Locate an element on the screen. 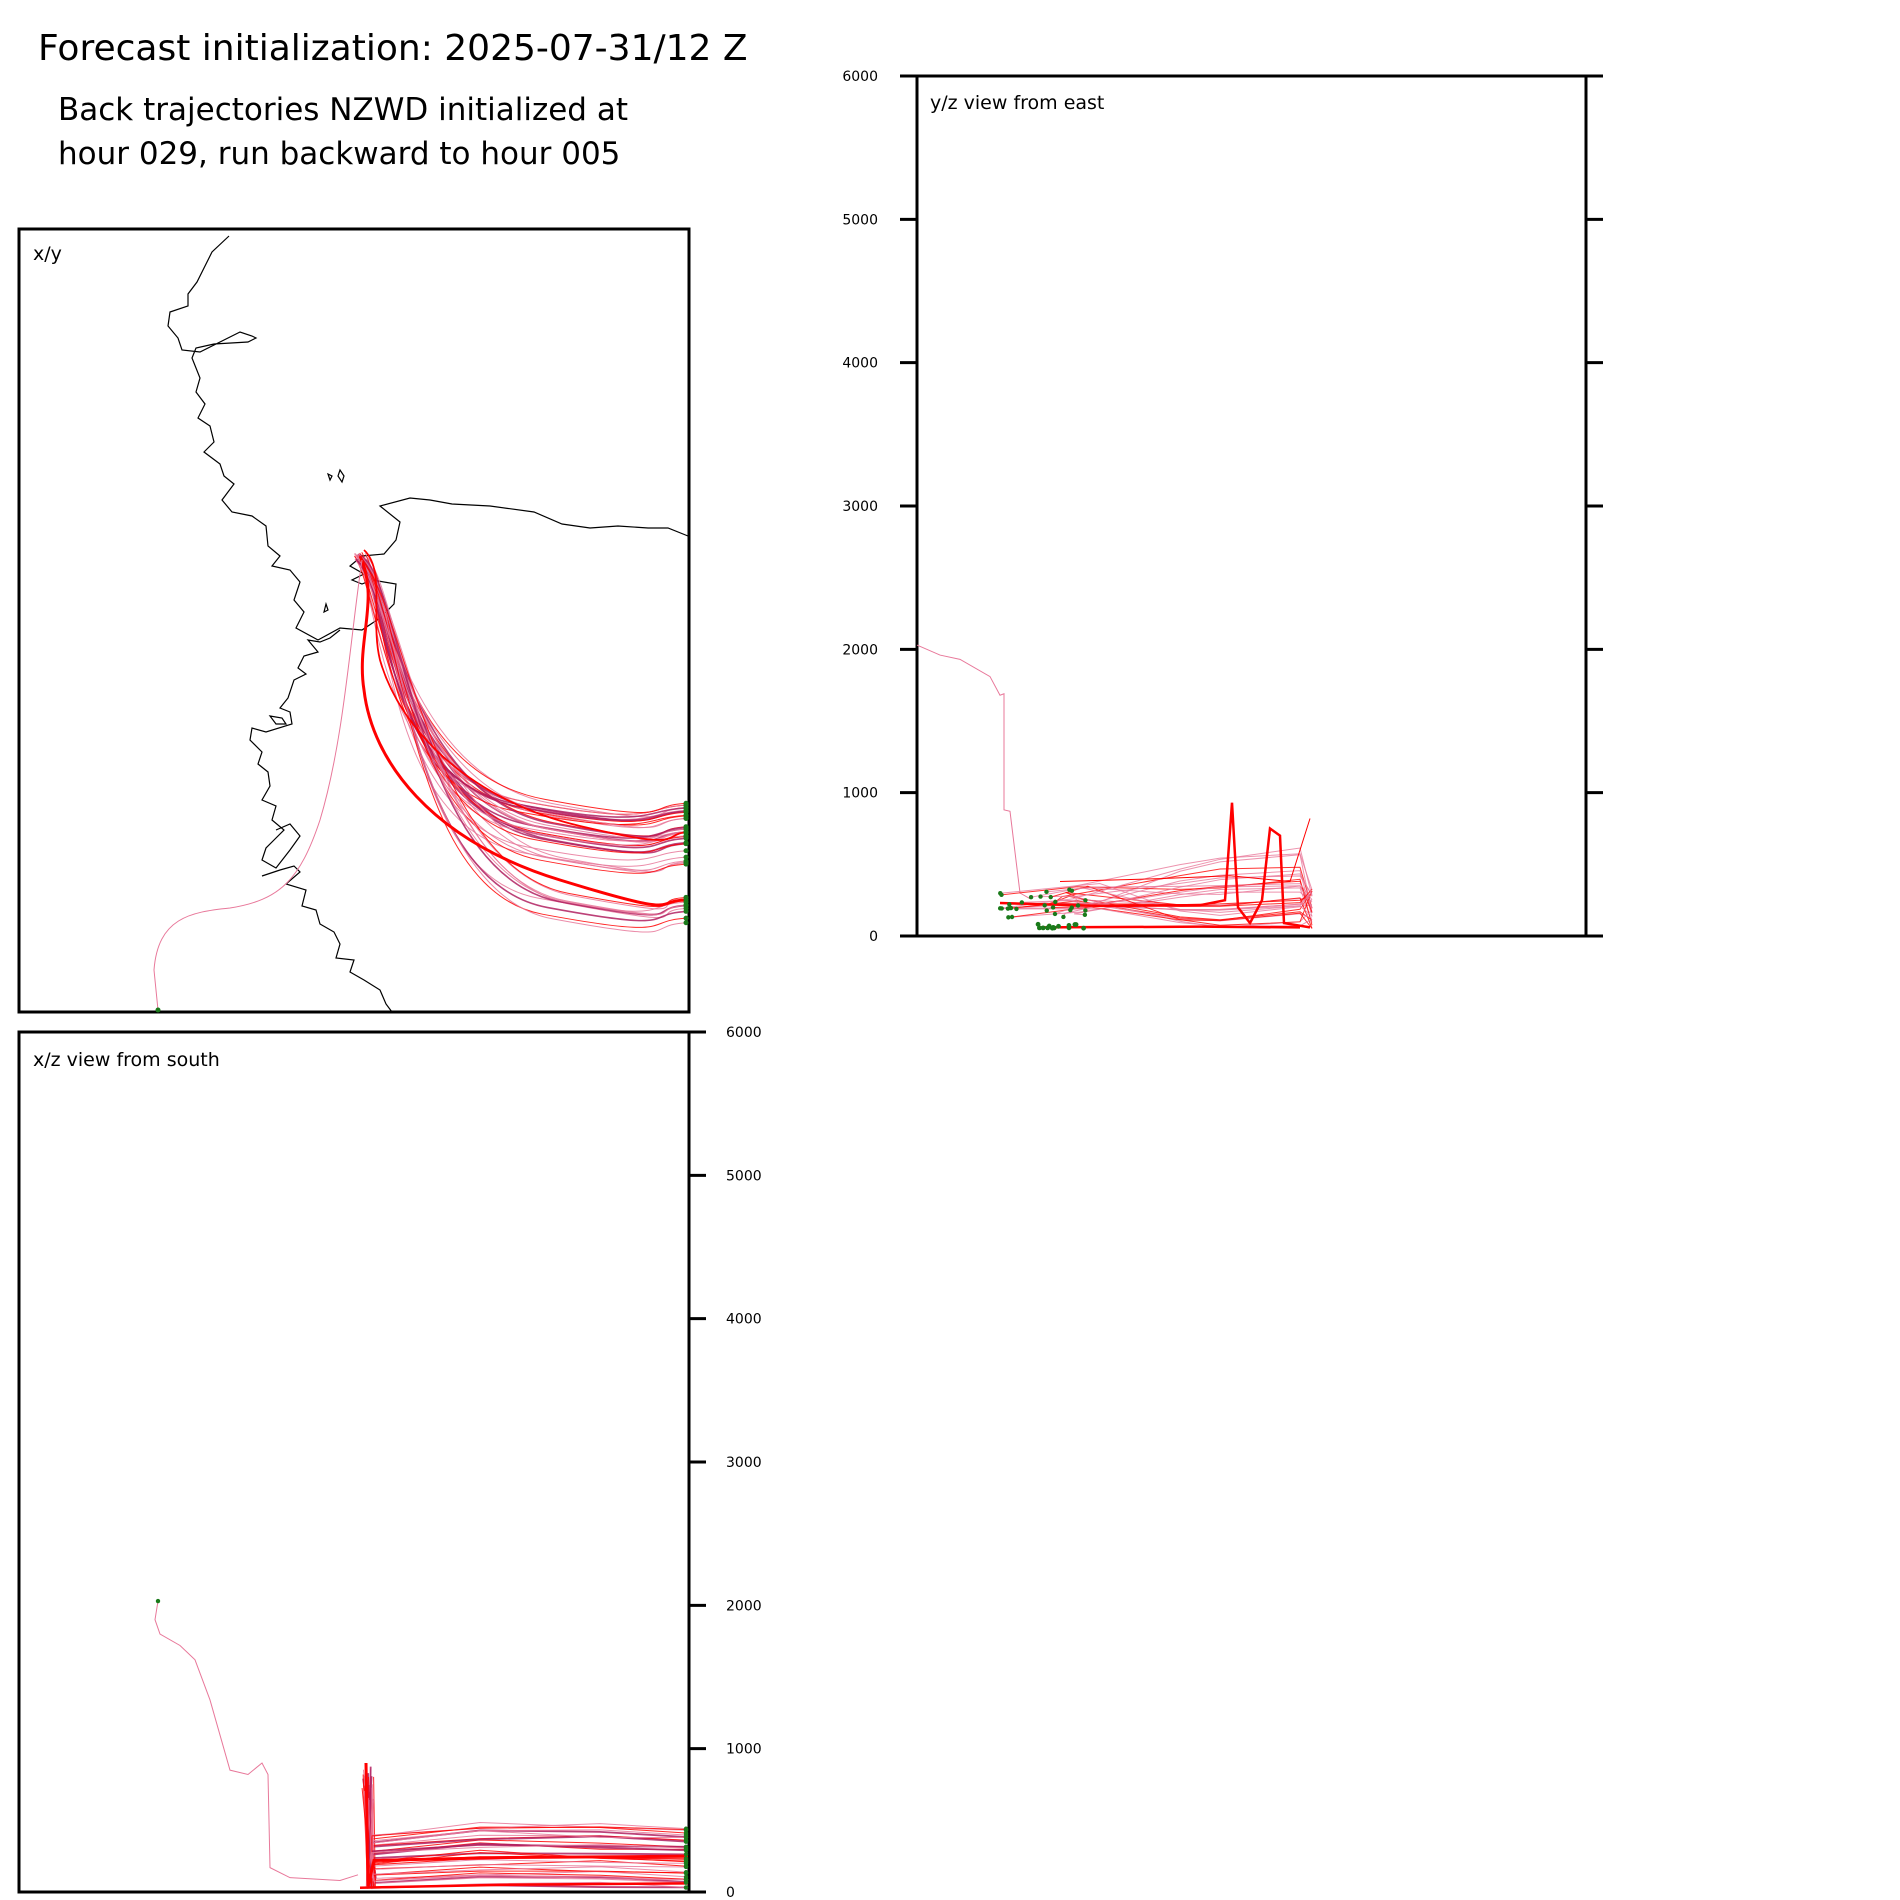 This screenshot has width=1900, height=1900. y-tick-label: 1000 is located at coordinates (860, 794).